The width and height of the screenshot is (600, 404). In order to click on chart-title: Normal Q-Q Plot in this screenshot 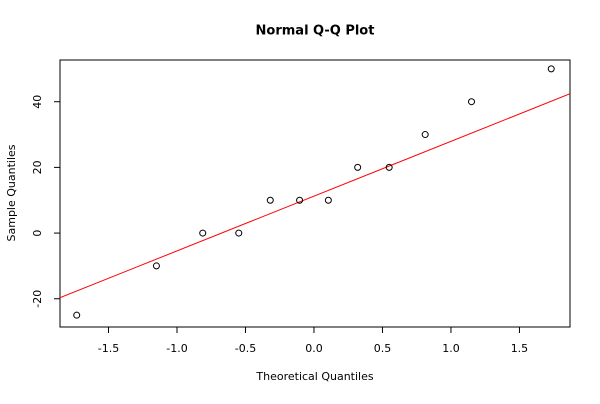, I will do `click(315, 31)`.